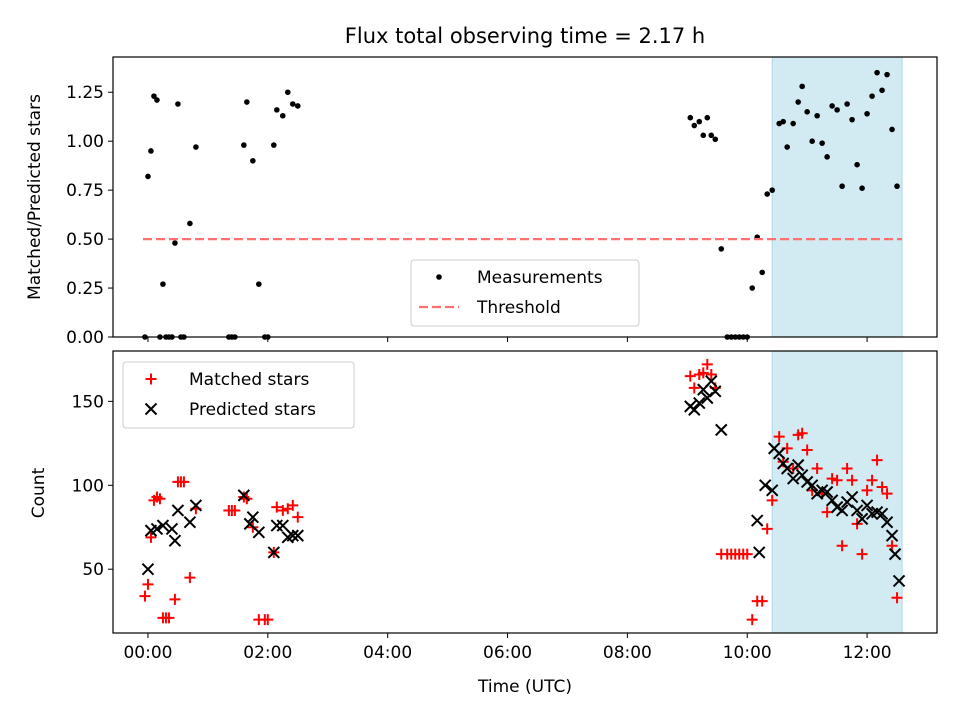 The height and width of the screenshot is (724, 960). I want to click on x-tick-label: 04:00, so click(387, 653).